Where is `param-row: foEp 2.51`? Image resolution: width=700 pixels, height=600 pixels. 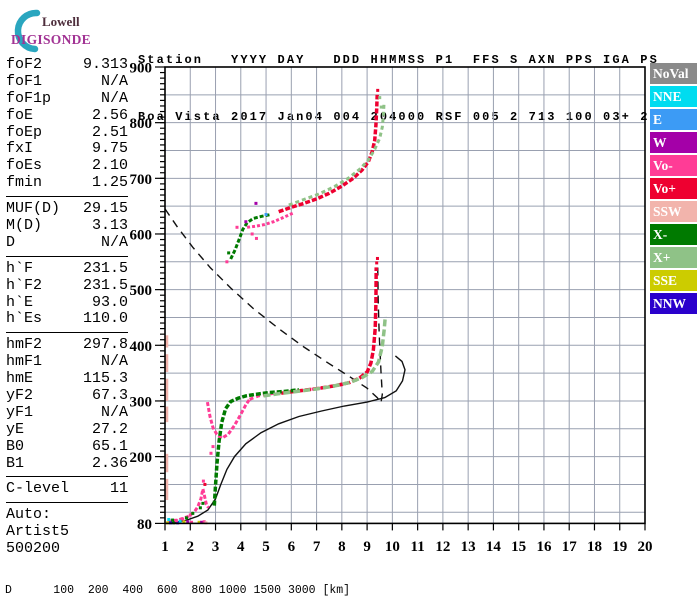 param-row: foEp 2.51 is located at coordinates (67, 132).